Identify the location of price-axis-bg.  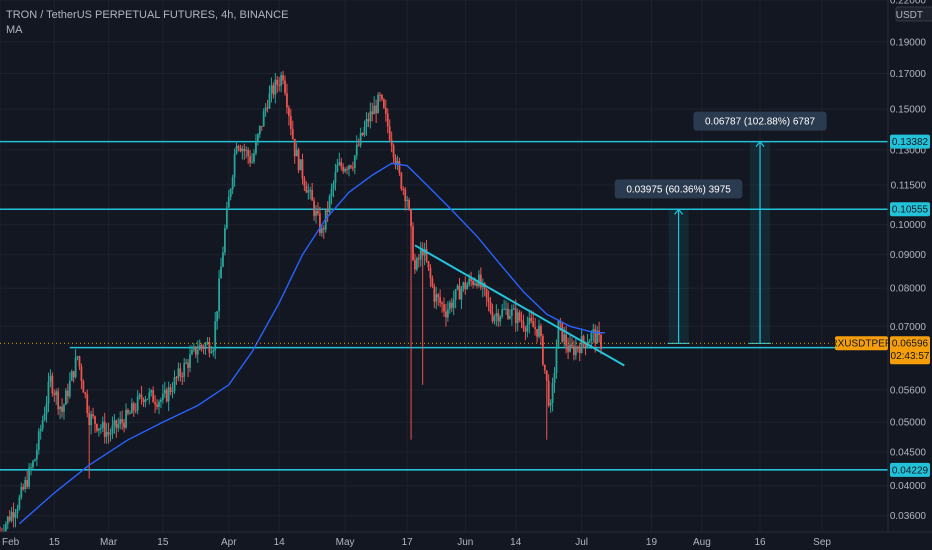
(910, 275).